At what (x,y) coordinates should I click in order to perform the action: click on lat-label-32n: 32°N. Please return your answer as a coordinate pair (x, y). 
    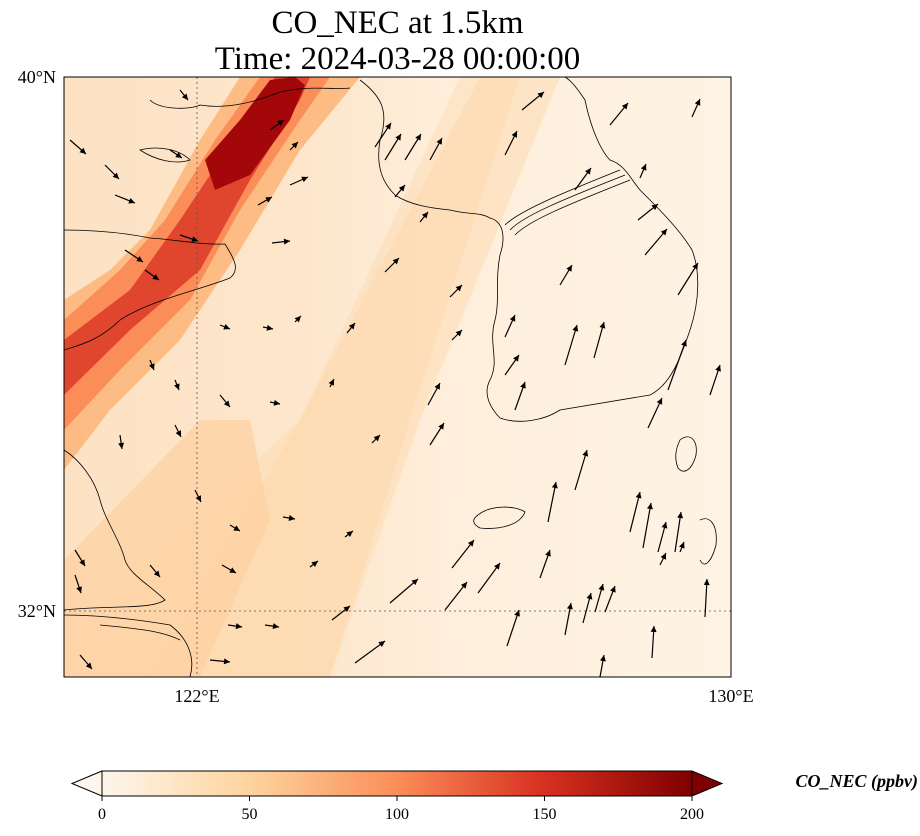
    Looking at the image, I should click on (36, 611).